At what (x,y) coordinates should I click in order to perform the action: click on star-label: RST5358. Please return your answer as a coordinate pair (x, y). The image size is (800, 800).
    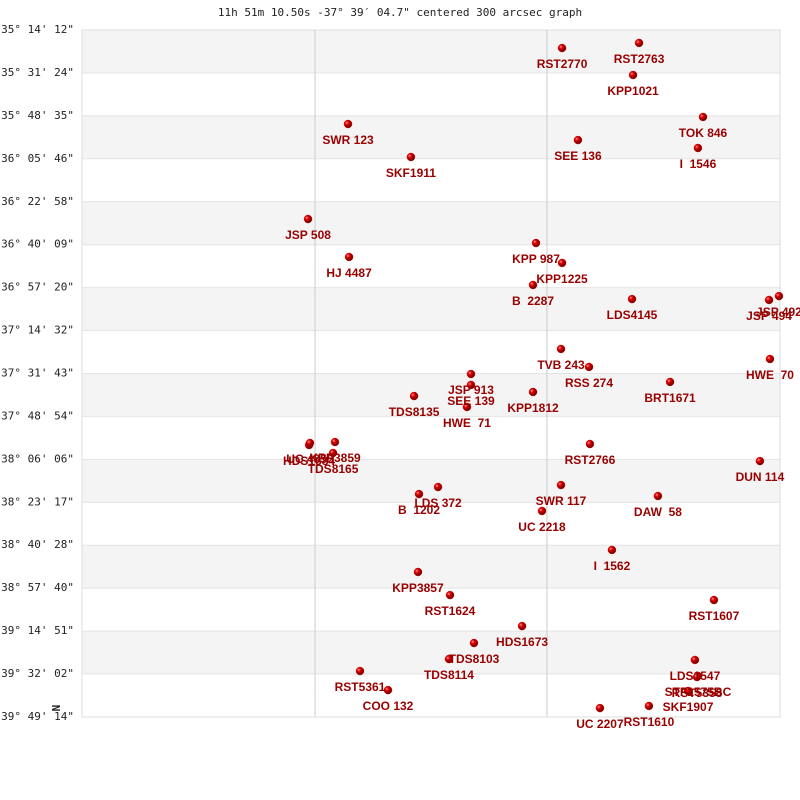
    Looking at the image, I should click on (697, 693).